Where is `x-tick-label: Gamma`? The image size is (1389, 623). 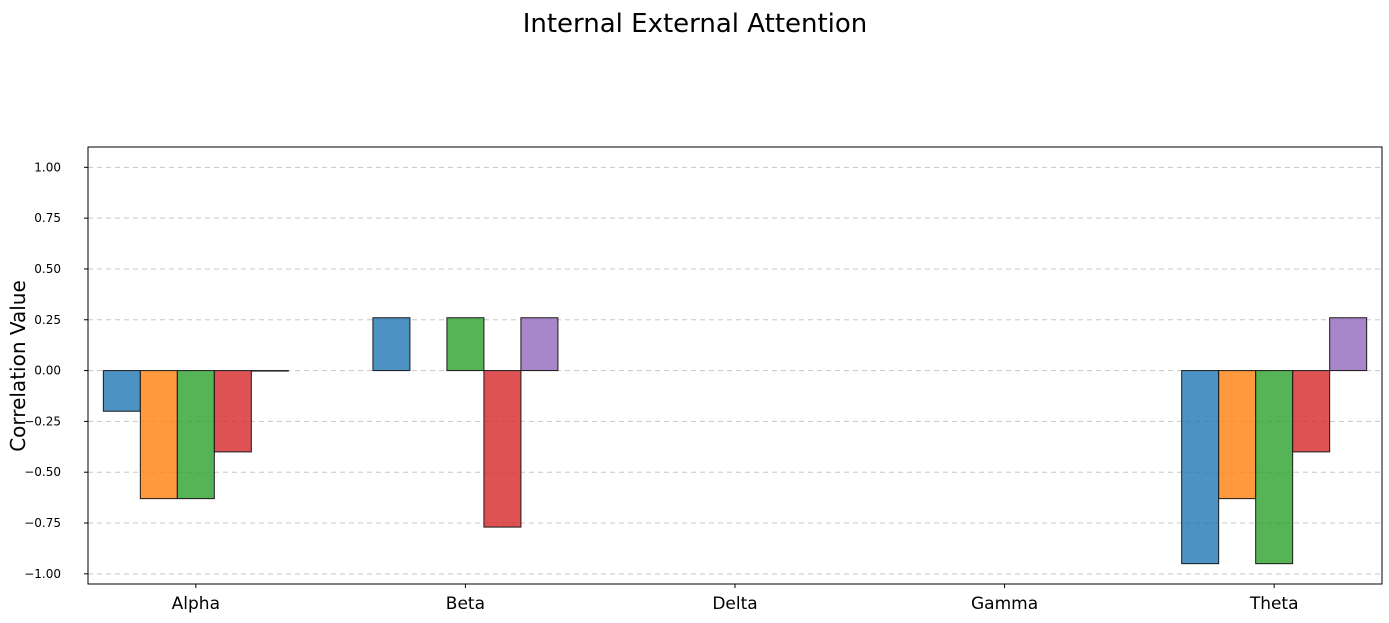
x-tick-label: Gamma is located at coordinates (1004, 604).